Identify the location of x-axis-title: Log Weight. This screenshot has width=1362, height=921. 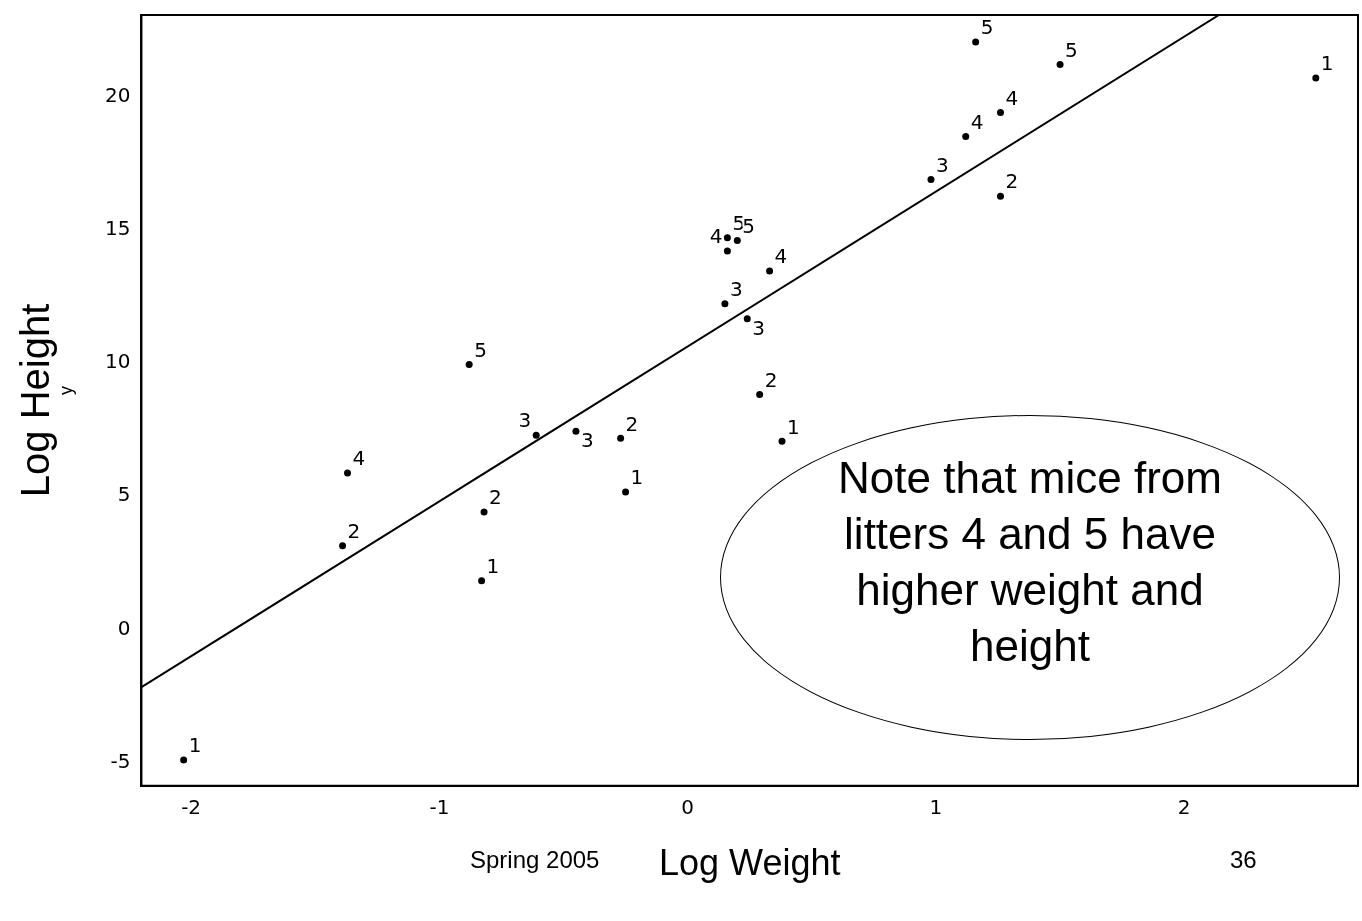
(749, 863).